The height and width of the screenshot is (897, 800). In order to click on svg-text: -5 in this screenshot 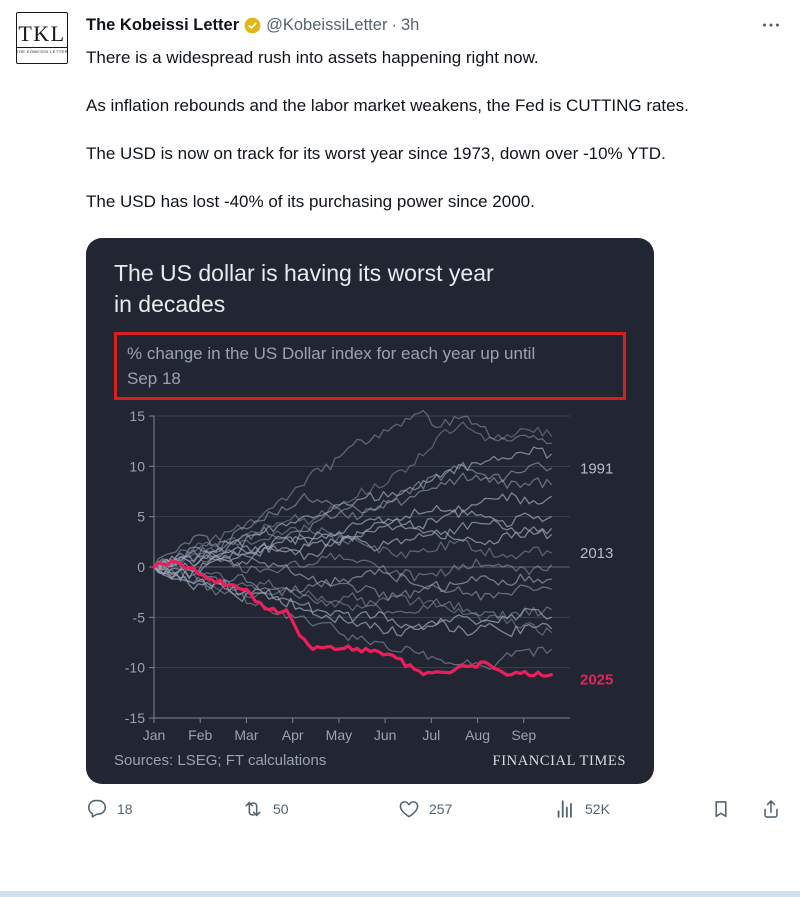, I will do `click(139, 617)`.